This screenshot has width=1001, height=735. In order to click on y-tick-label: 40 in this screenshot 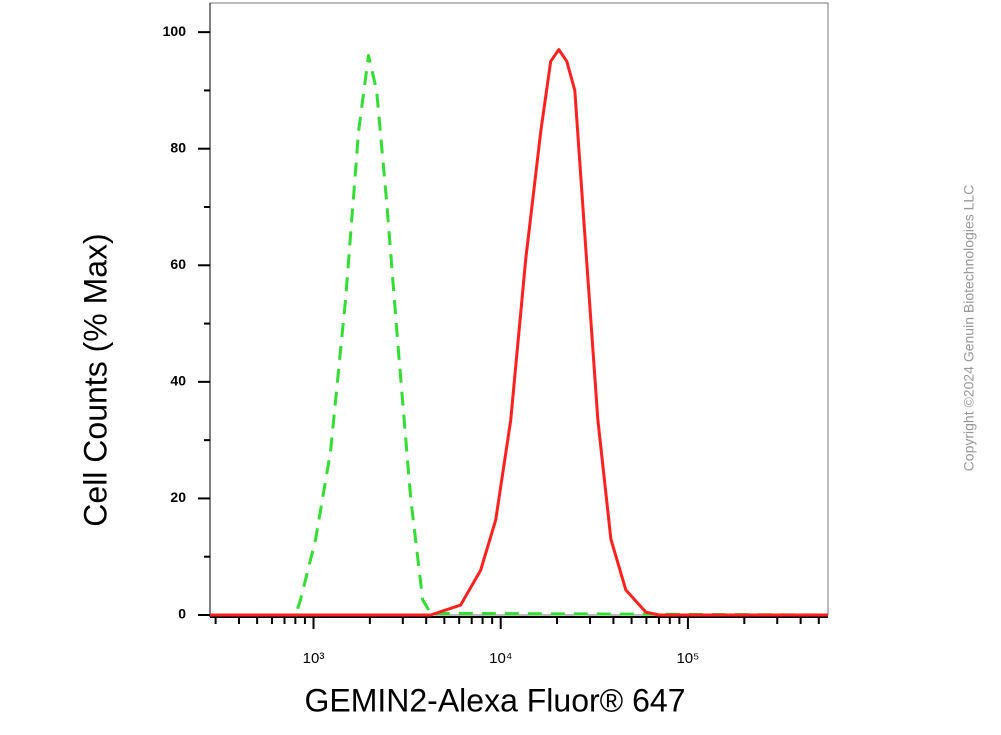, I will do `click(178, 381)`.